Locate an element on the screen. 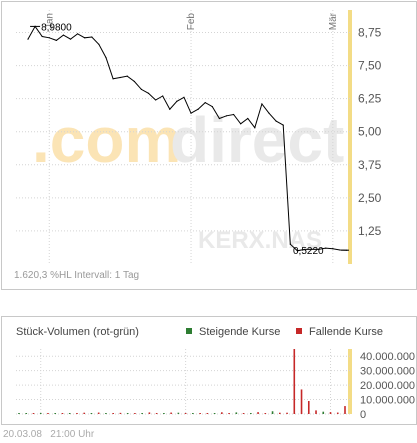 Image resolution: width=417 pixels, height=443 pixels. legend-falling: Fallende Kurse is located at coordinates (339, 332).